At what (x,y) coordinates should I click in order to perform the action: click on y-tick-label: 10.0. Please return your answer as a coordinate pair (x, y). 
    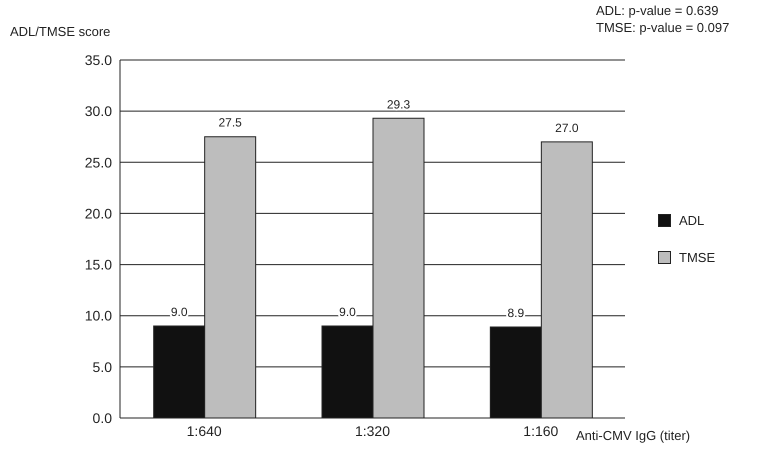
    Looking at the image, I should click on (98, 316).